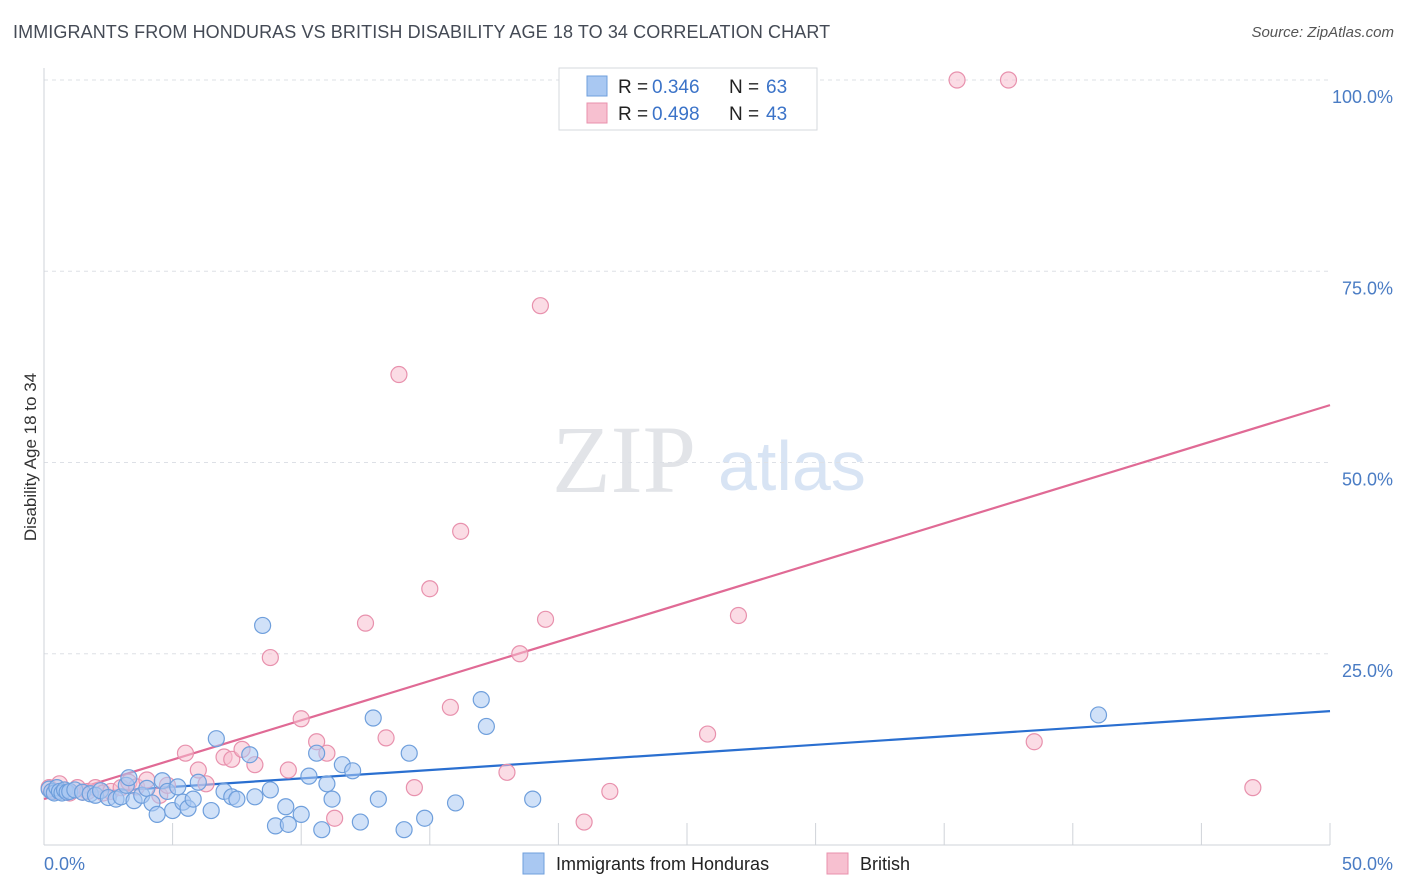  What do you see at coordinates (1367, 288) in the screenshot?
I see `y-tick-label: 75.0%` at bounding box center [1367, 288].